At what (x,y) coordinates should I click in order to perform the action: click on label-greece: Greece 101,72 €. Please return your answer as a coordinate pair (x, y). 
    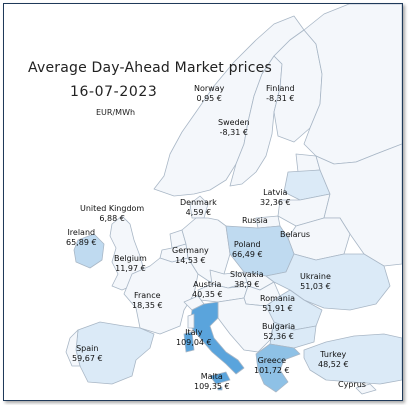
    Looking at the image, I should click on (272, 366).